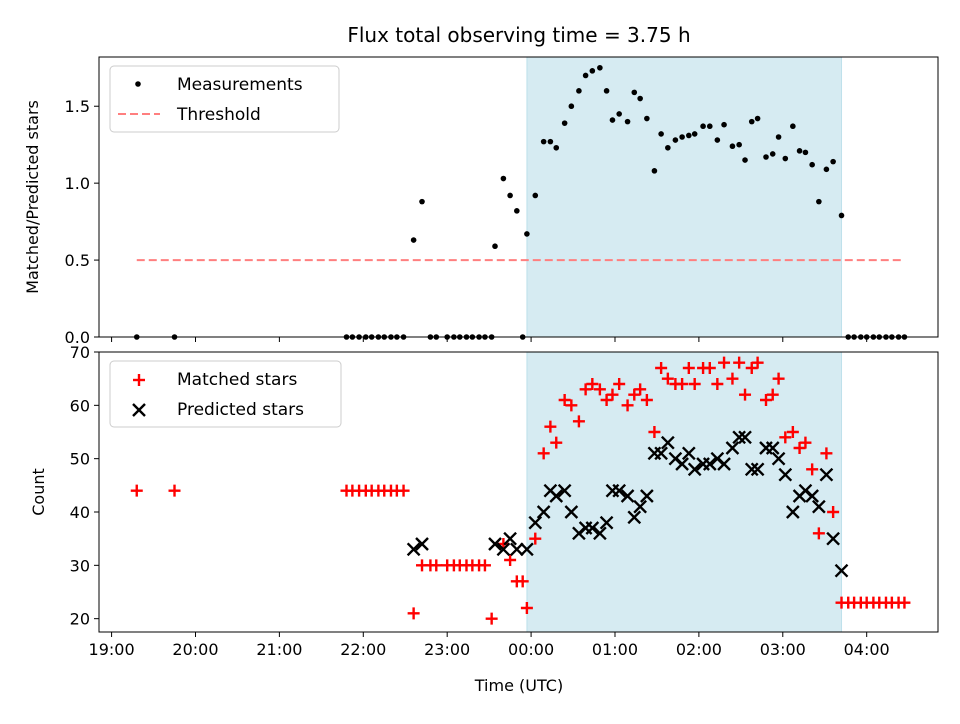 Image resolution: width=960 pixels, height=724 pixels. What do you see at coordinates (218, 115) in the screenshot?
I see `legend-label-threshold: Threshold` at bounding box center [218, 115].